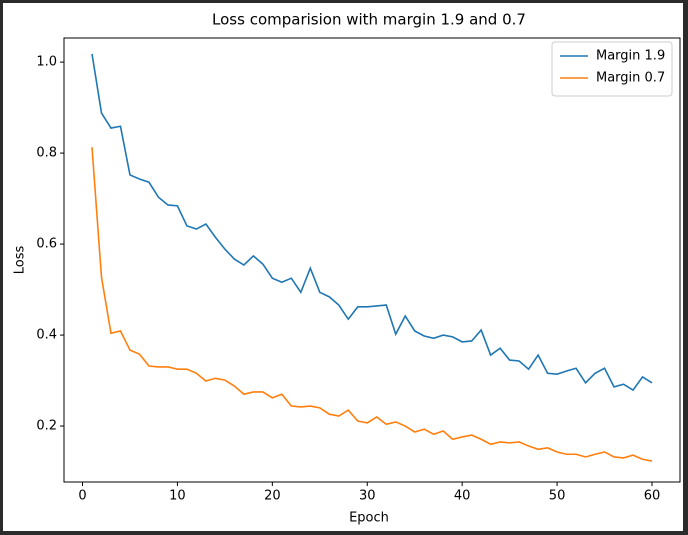 Image resolution: width=688 pixels, height=535 pixels. What do you see at coordinates (20, 260) in the screenshot?
I see `y-axis-label: Loss` at bounding box center [20, 260].